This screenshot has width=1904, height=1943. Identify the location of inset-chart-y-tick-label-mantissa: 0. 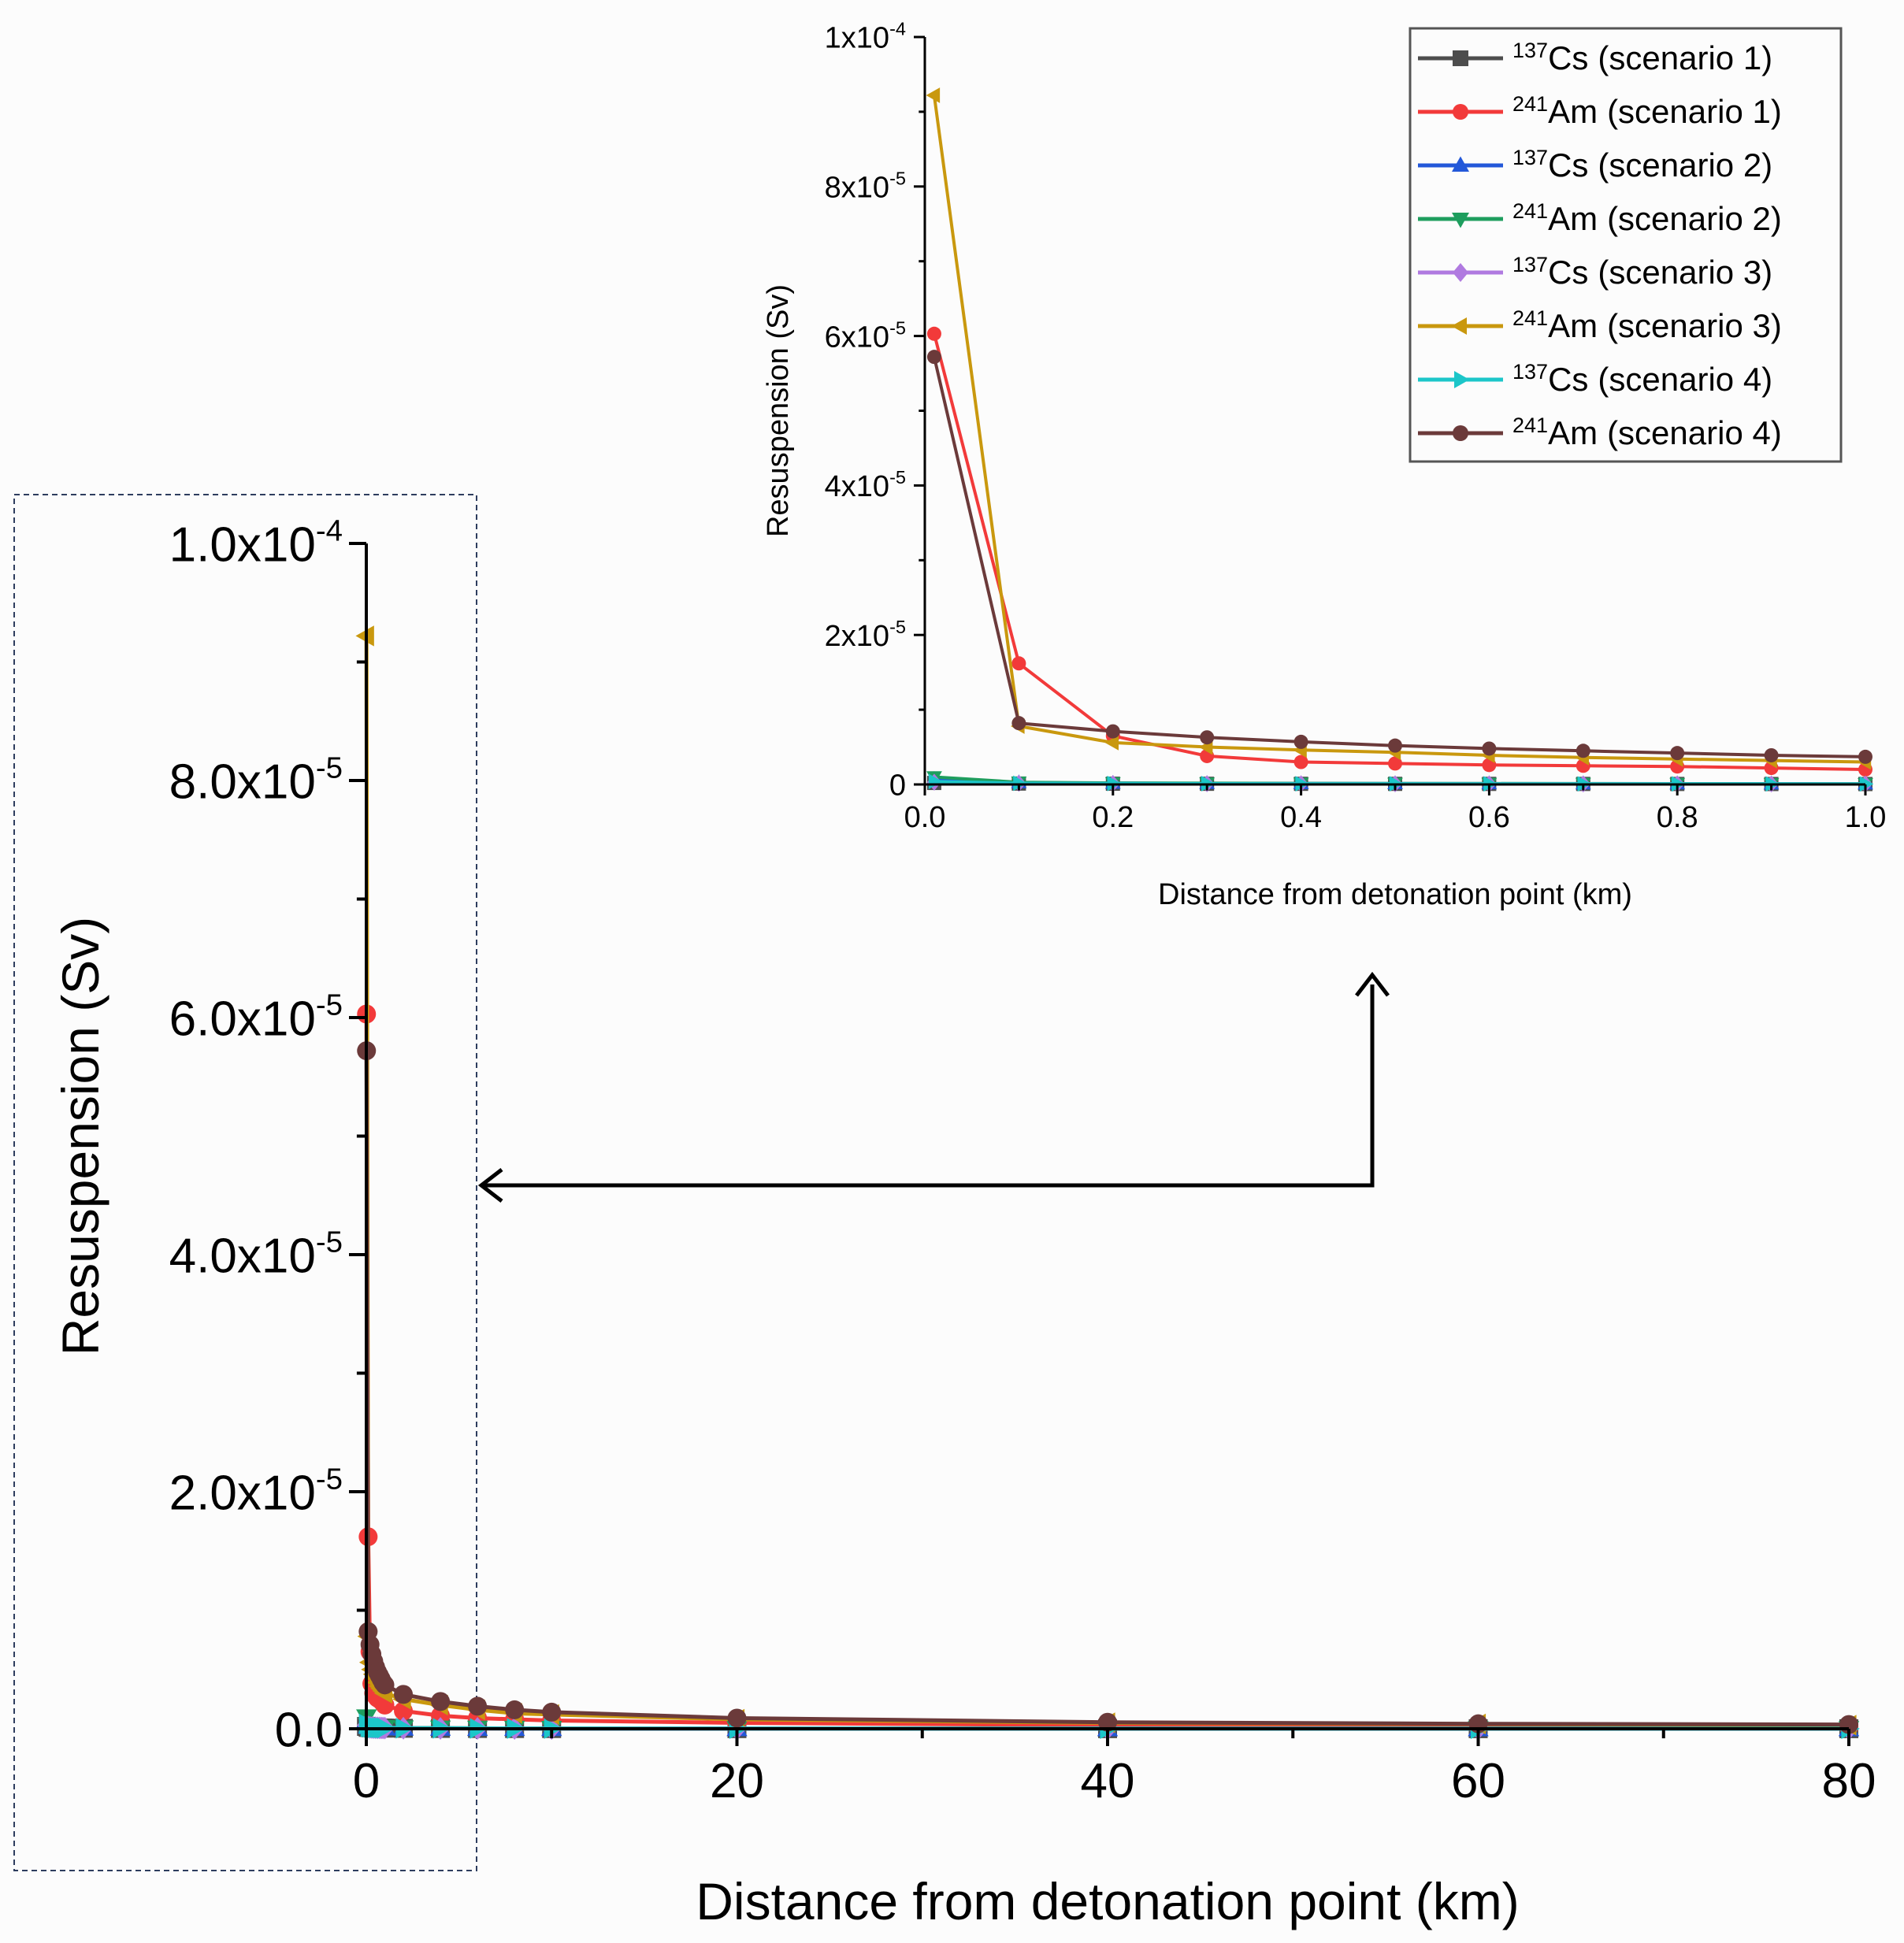
(898, 786).